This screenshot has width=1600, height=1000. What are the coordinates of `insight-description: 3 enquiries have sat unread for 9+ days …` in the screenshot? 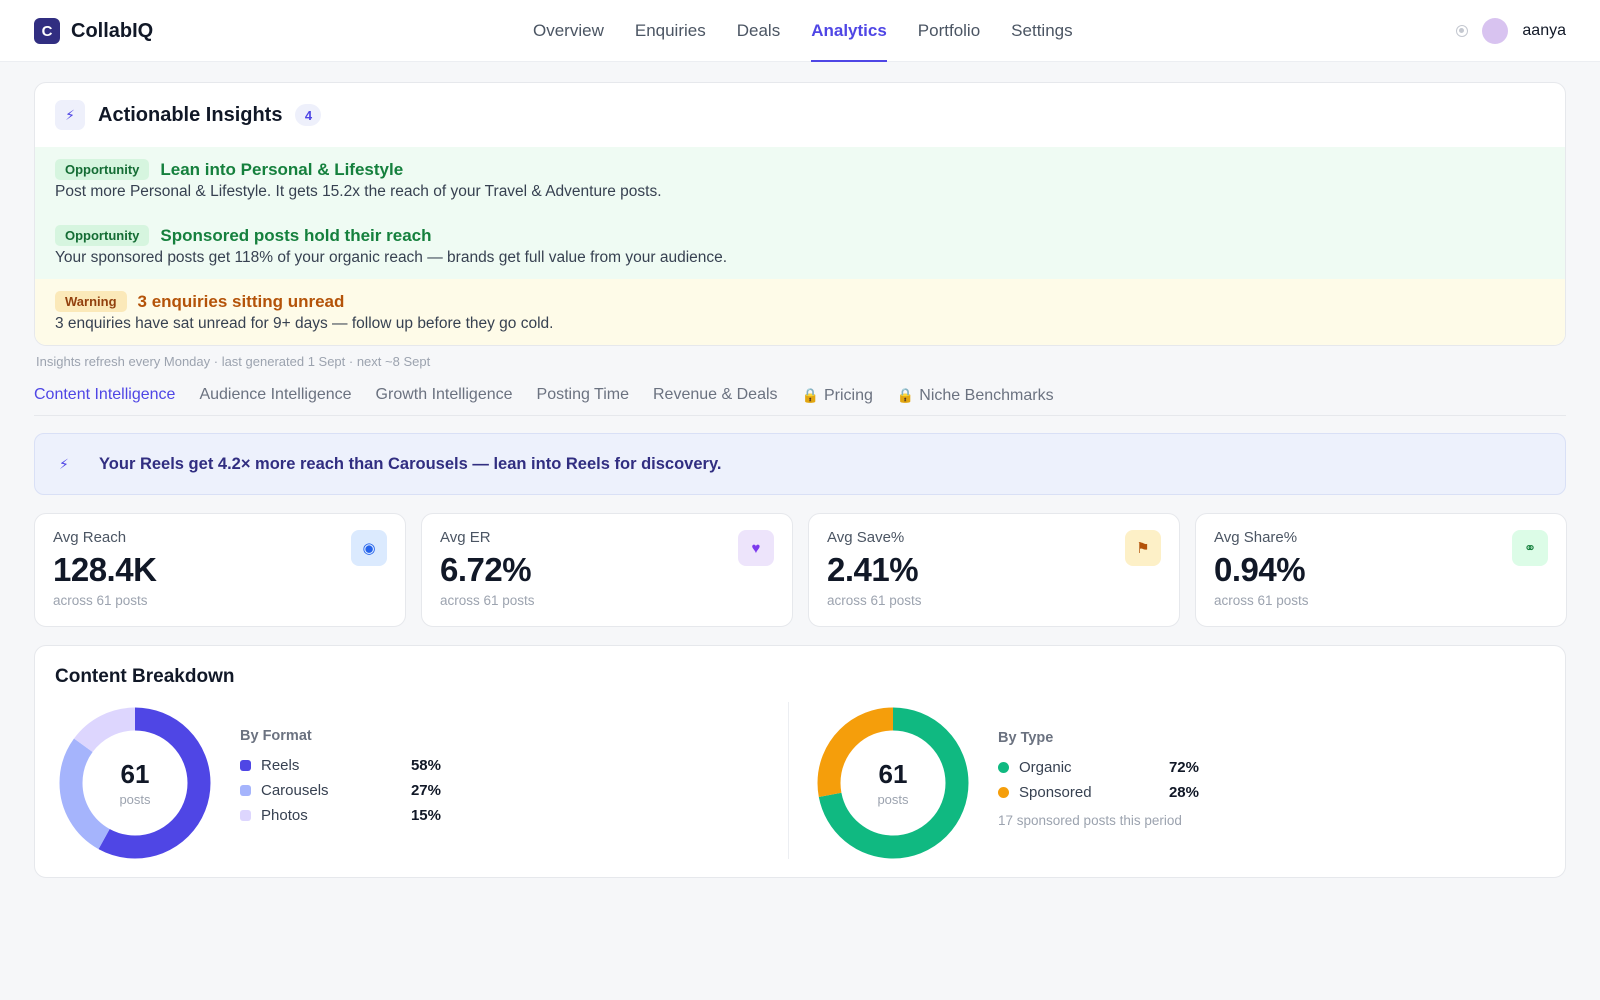 It's located at (304, 323).